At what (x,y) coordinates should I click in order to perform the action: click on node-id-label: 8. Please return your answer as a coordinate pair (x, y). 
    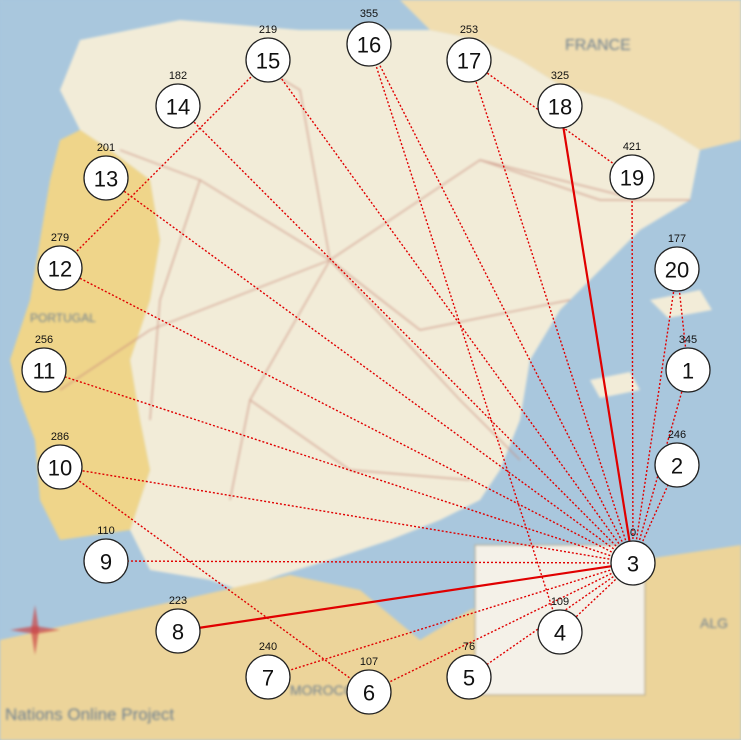
    Looking at the image, I should click on (178, 632).